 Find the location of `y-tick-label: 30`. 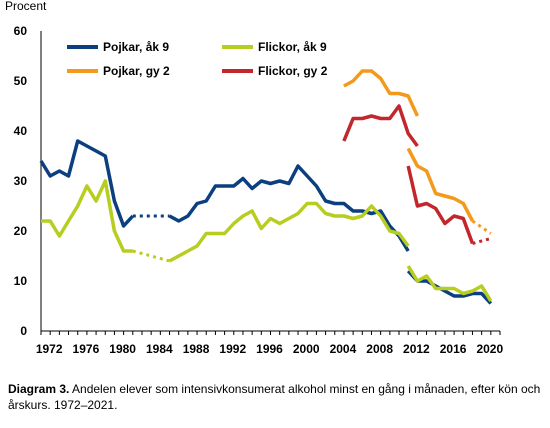

y-tick-label: 30 is located at coordinates (21, 181).